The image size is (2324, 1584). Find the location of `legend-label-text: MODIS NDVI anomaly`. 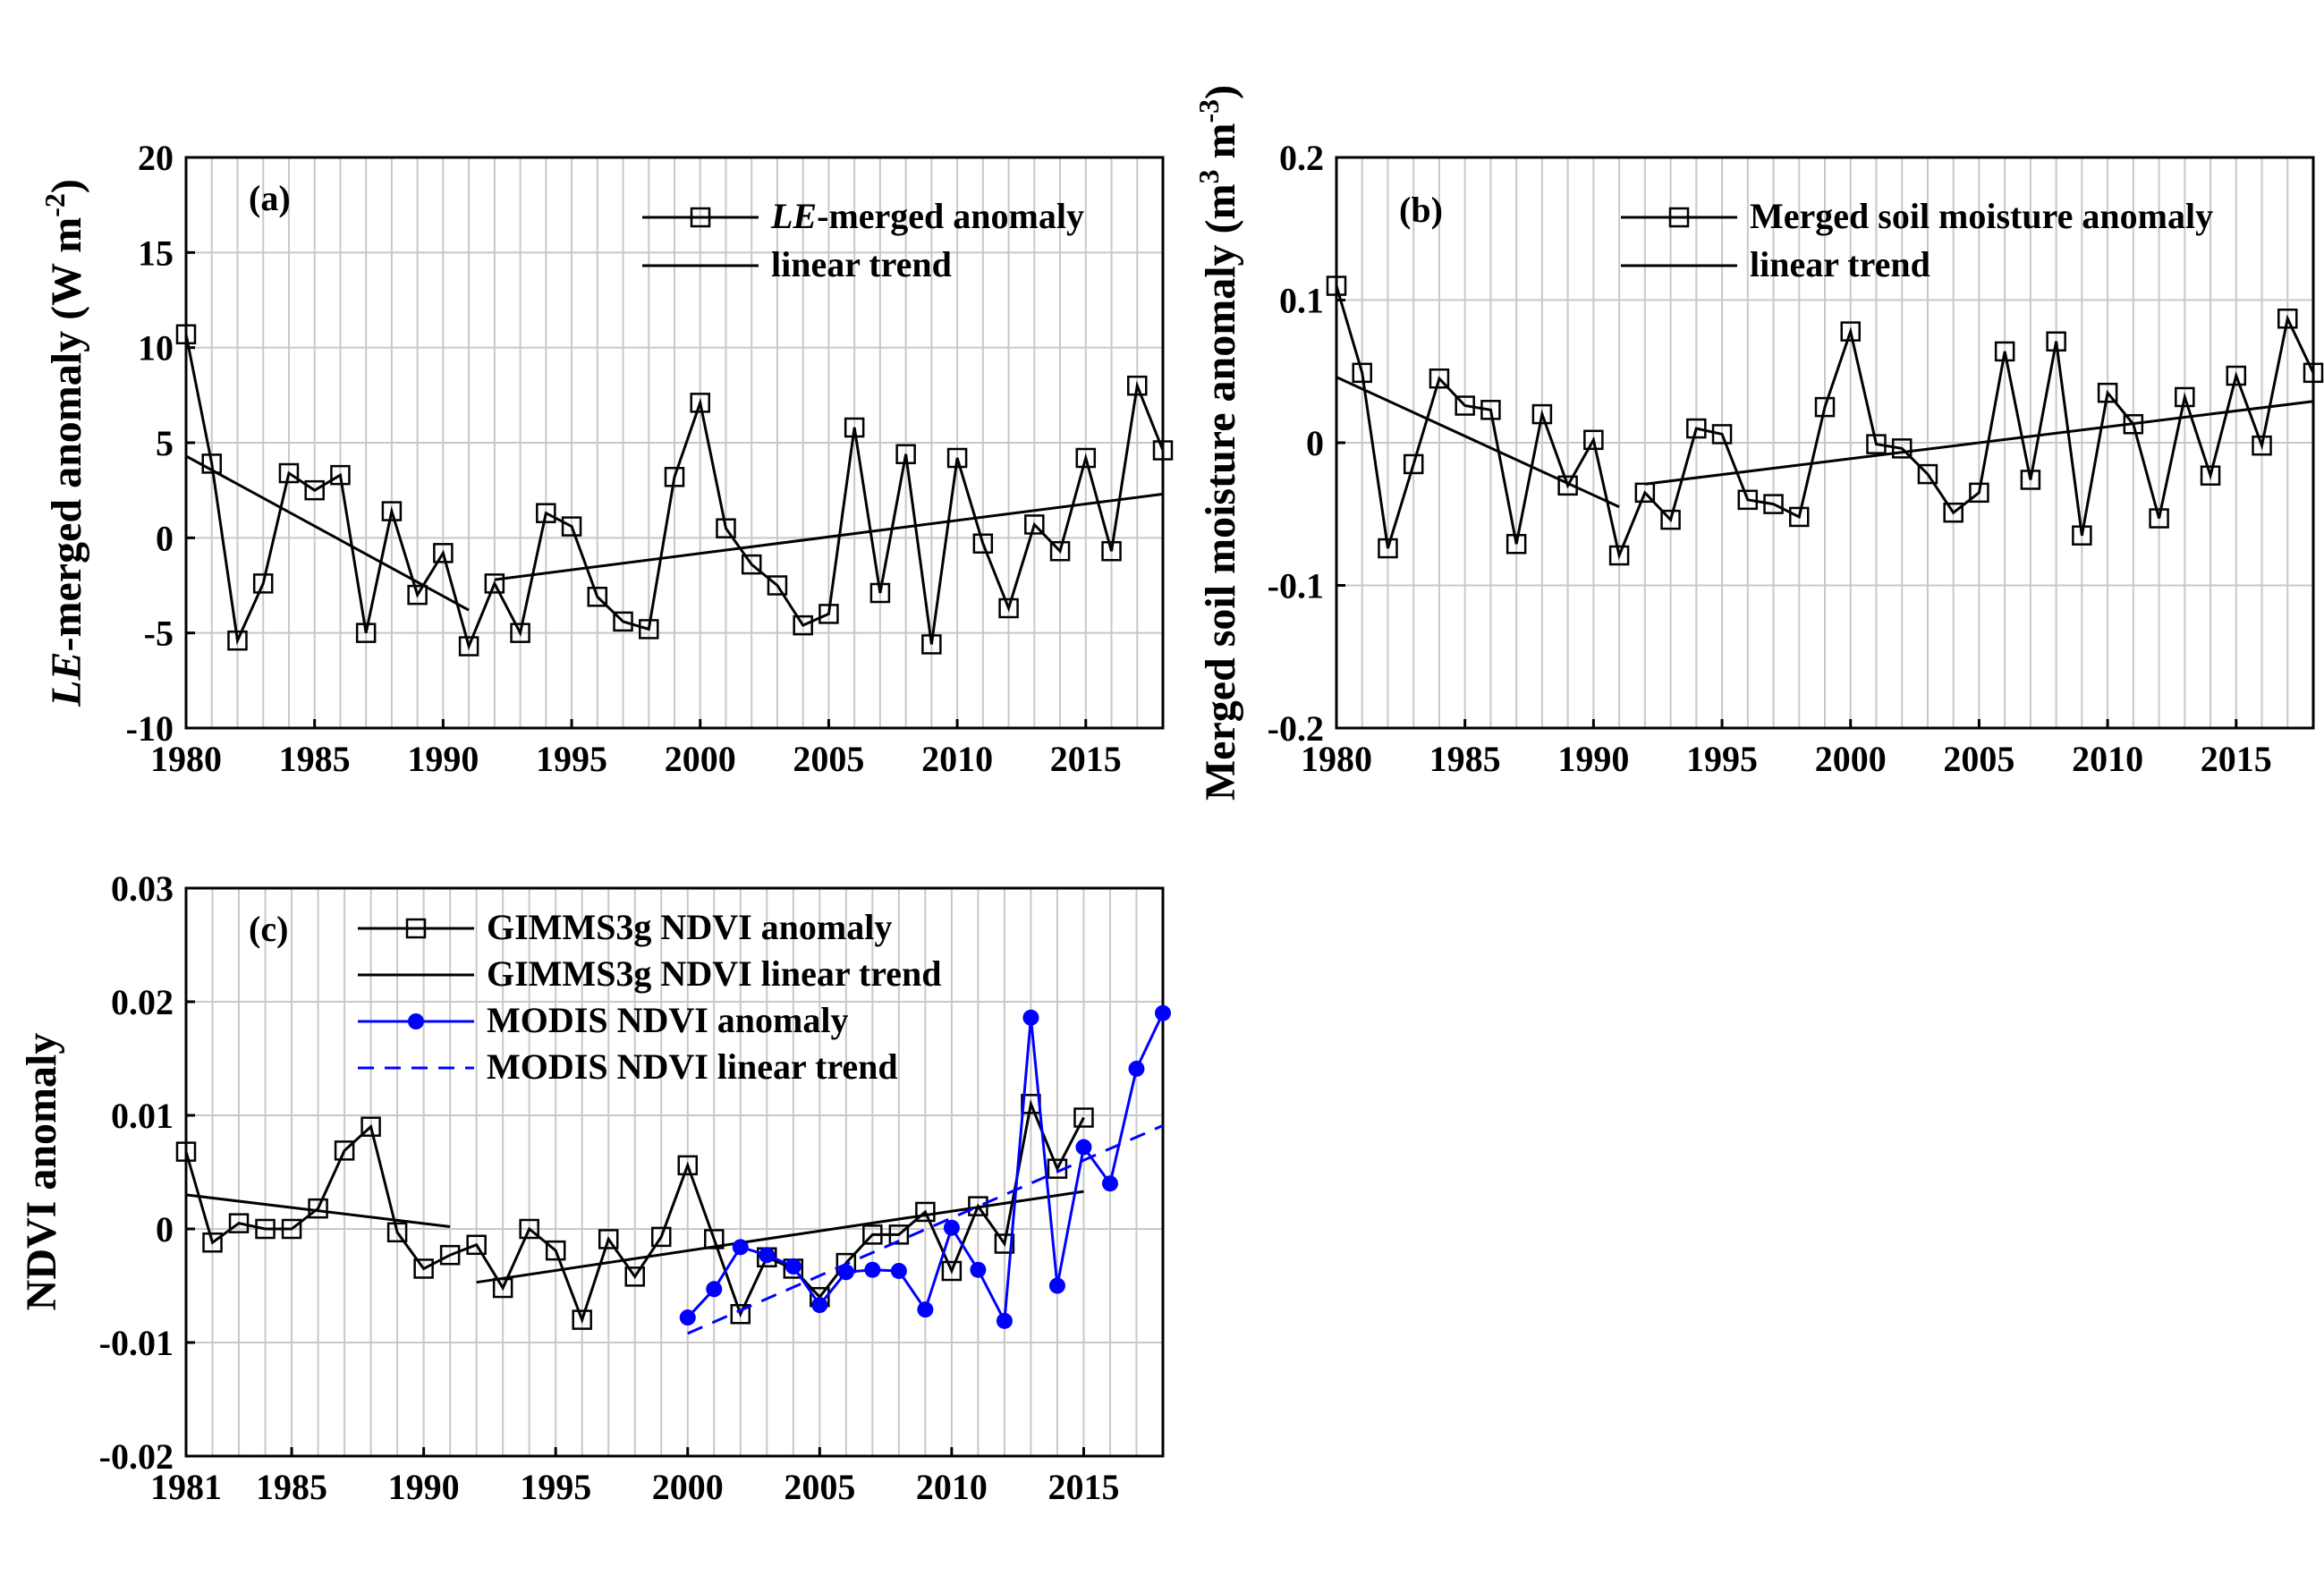

legend-label-text: MODIS NDVI anomaly is located at coordinates (667, 1020).